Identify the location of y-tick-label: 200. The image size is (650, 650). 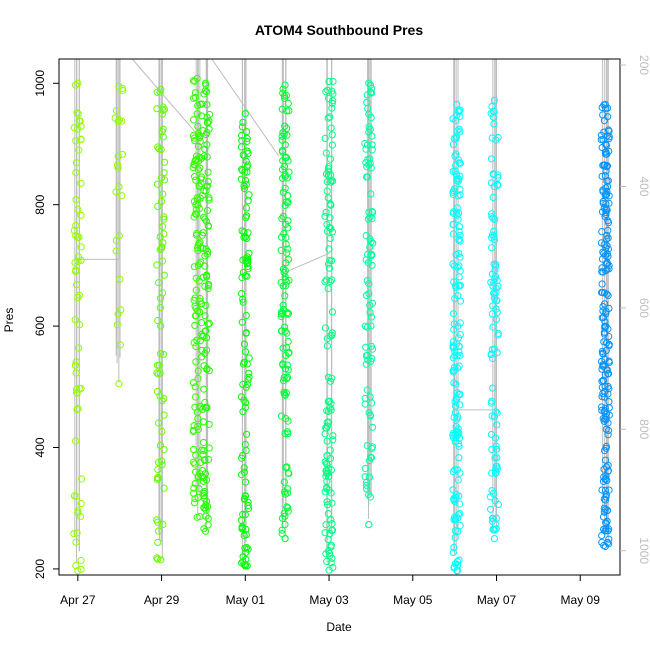
(40, 569).